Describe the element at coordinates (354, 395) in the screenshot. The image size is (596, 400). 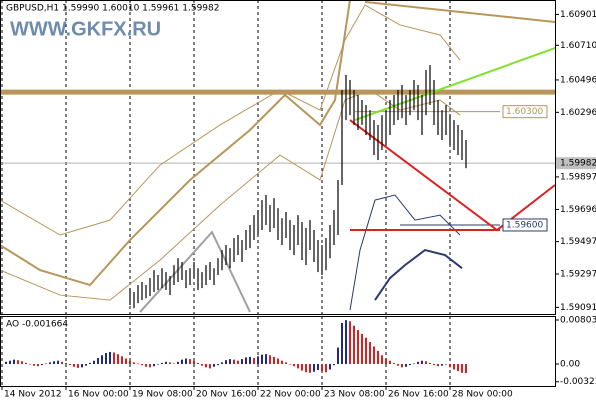
I see `x-tick-label: 23 Nov 08:00` at that location.